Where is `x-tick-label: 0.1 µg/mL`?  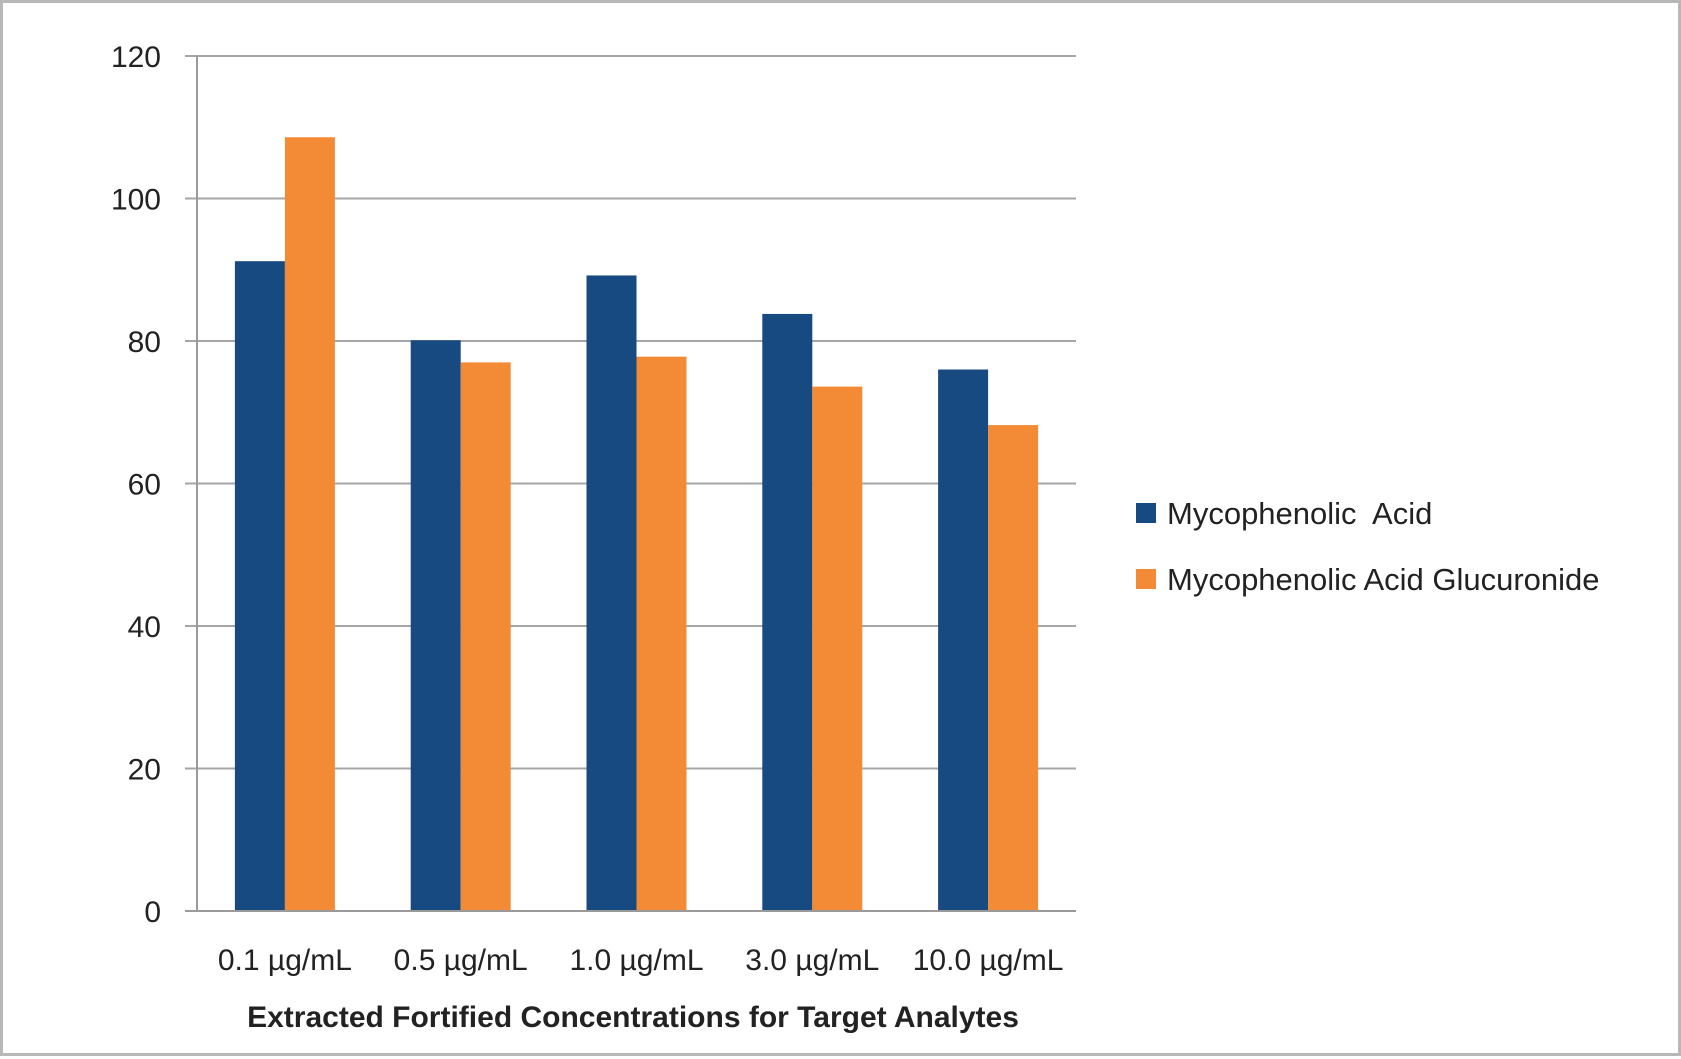 x-tick-label: 0.1 µg/mL is located at coordinates (285, 960).